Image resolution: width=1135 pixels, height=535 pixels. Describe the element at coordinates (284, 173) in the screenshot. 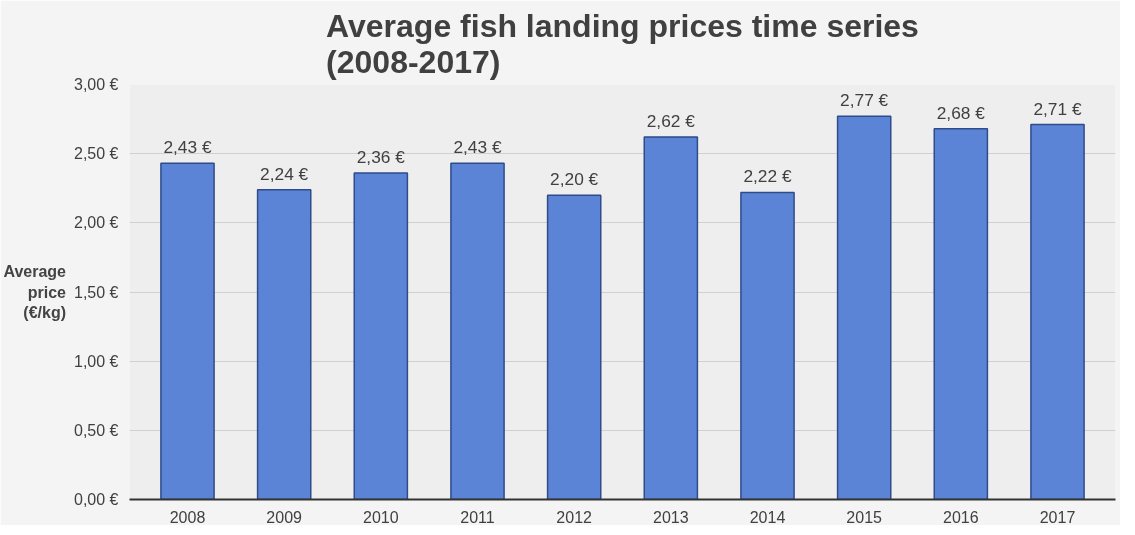

I see `data-label: 2,24 €` at that location.